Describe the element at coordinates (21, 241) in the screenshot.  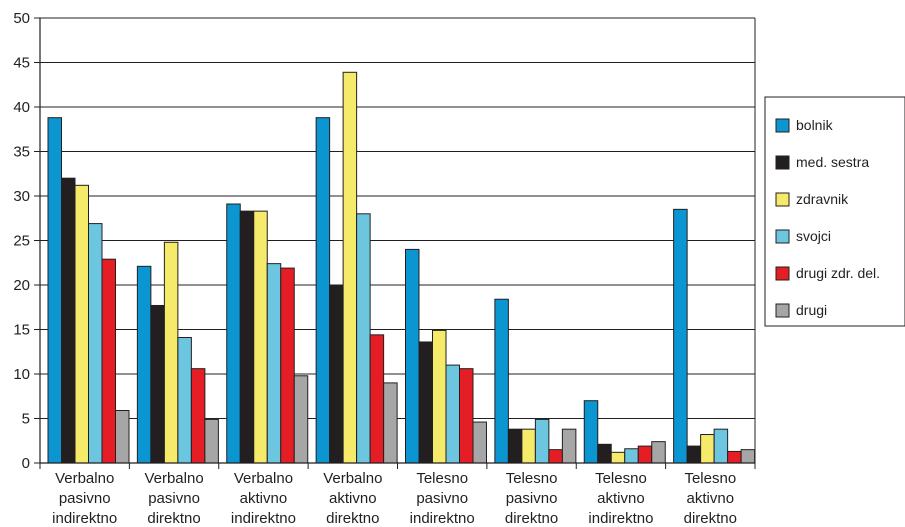
I see `y-tick-label: 25` at that location.